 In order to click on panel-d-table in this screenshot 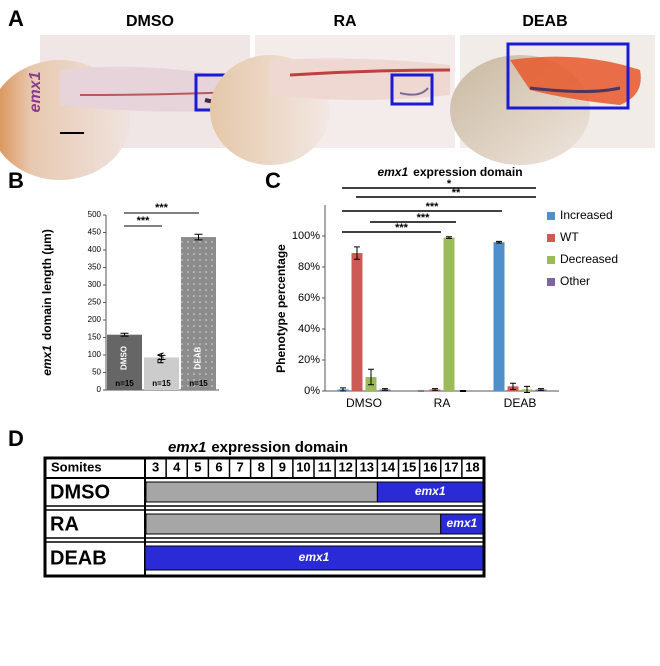, I will do `click(264, 517)`.